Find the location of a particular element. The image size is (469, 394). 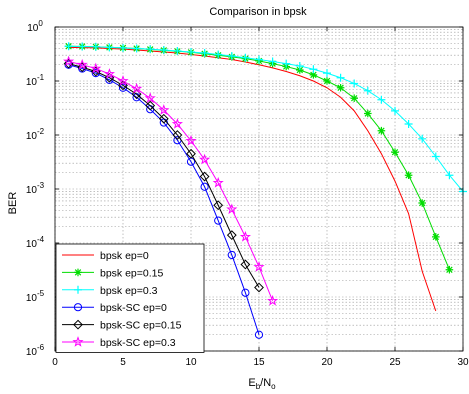

y-tick-label: 10⁻⁴ is located at coordinates (35, 242).